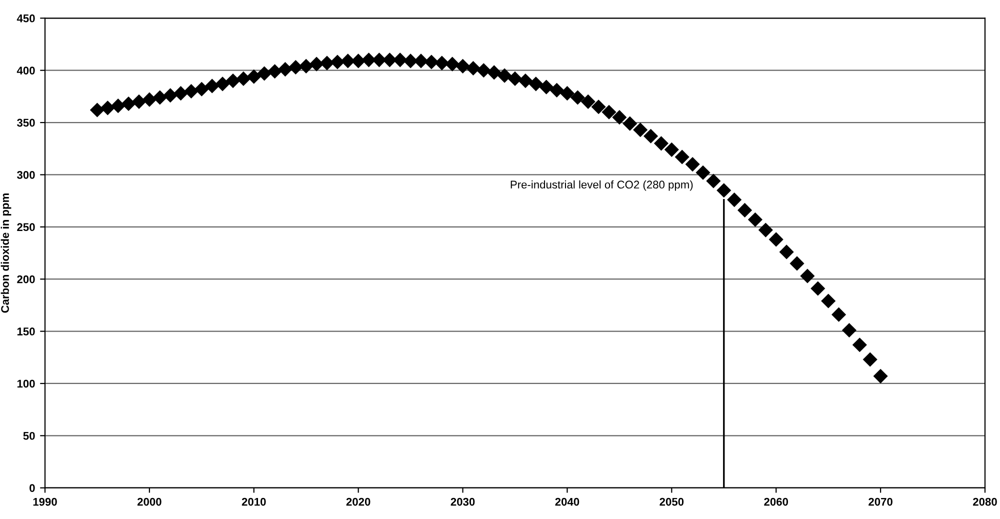  I want to click on y-tick-label: 400, so click(25, 70).